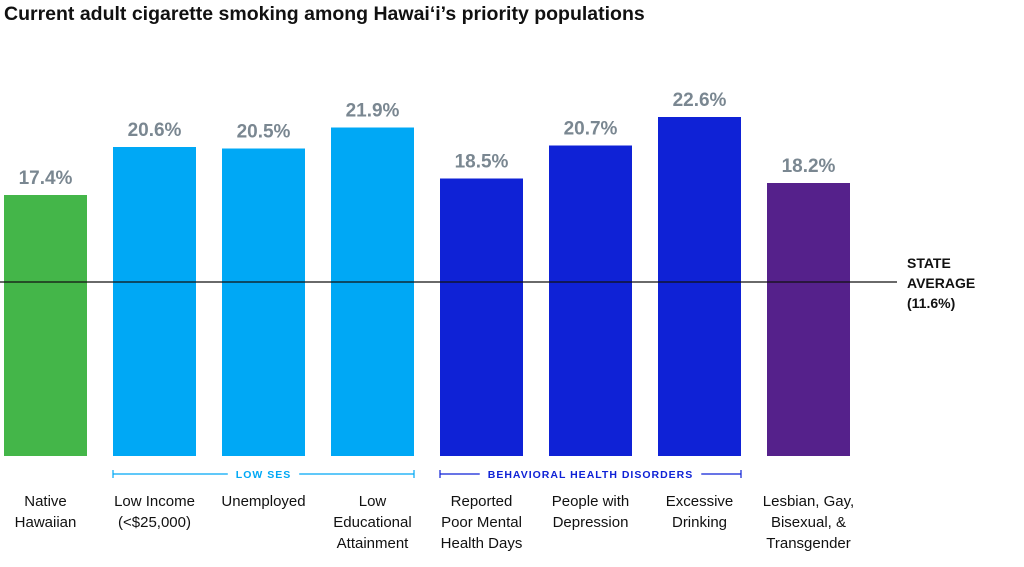 The height and width of the screenshot is (567, 1024). Describe the element at coordinates (482, 501) in the screenshot. I see `category-label-line: Reported` at that location.